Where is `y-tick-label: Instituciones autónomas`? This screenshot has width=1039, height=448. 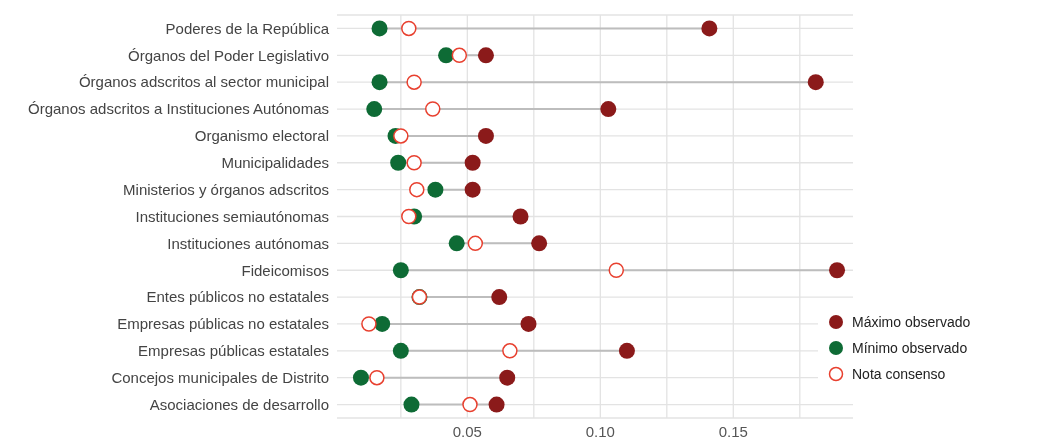
y-tick-label: Instituciones autónomas is located at coordinates (248, 243).